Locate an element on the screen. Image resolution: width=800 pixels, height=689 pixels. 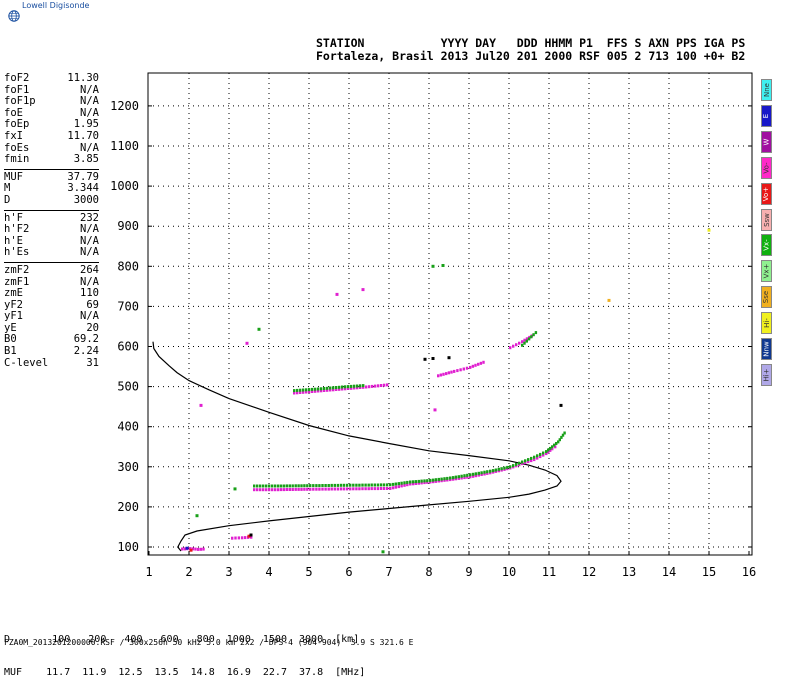
mode-legend-item: Vo- is located at coordinates (766, 167).